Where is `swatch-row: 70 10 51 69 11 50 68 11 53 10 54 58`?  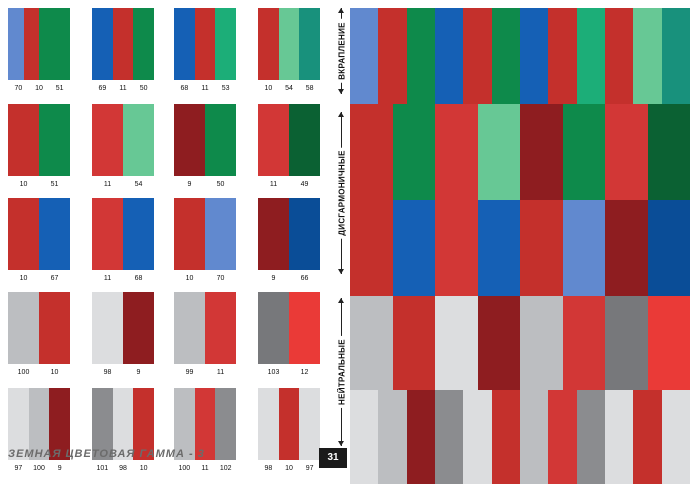
swatch-row: 70 10 51 69 11 50 68 11 53 10 54 58 is located at coordinates (165, 53).